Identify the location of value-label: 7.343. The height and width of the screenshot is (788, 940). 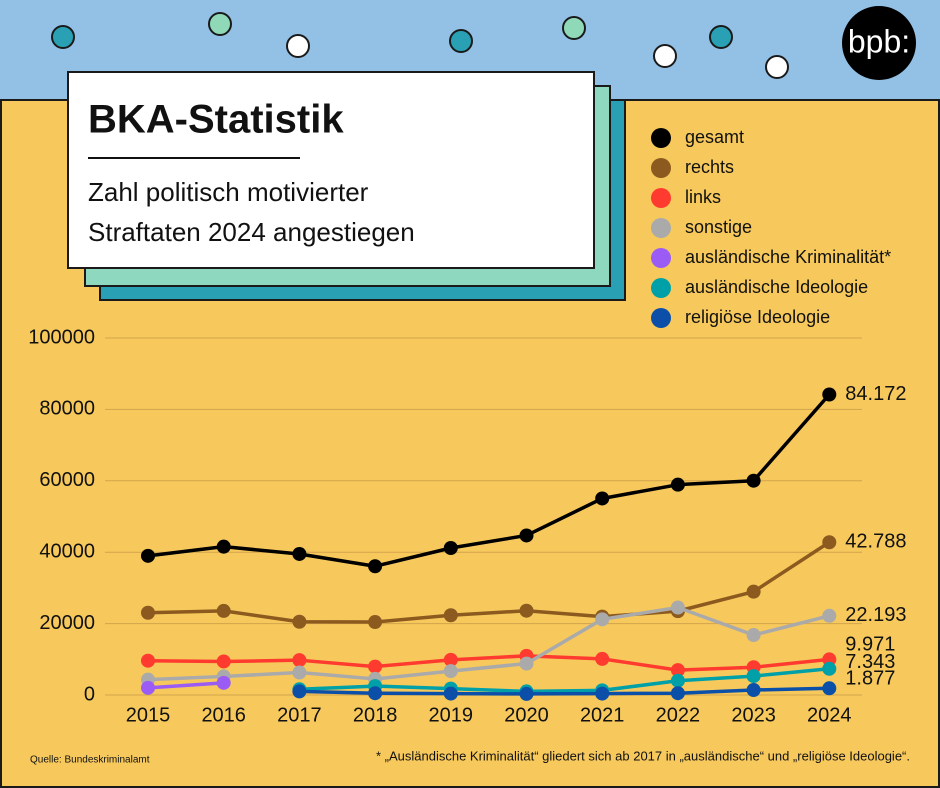
(870, 662).